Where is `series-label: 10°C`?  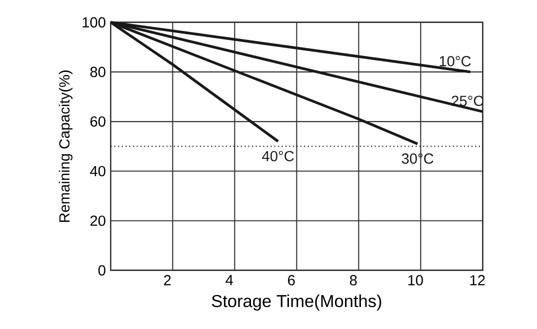 series-label: 10°C is located at coordinates (455, 61).